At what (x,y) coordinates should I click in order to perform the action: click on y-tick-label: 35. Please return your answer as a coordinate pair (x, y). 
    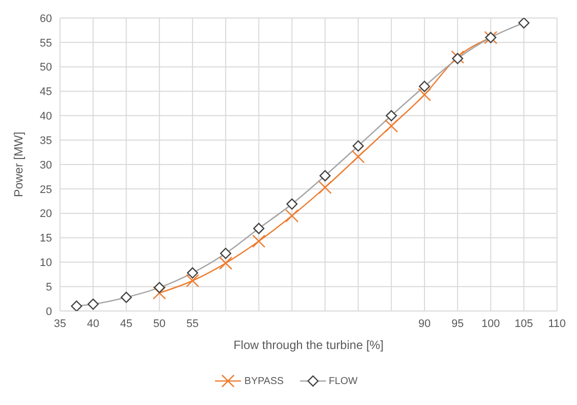
    Looking at the image, I should click on (46, 140).